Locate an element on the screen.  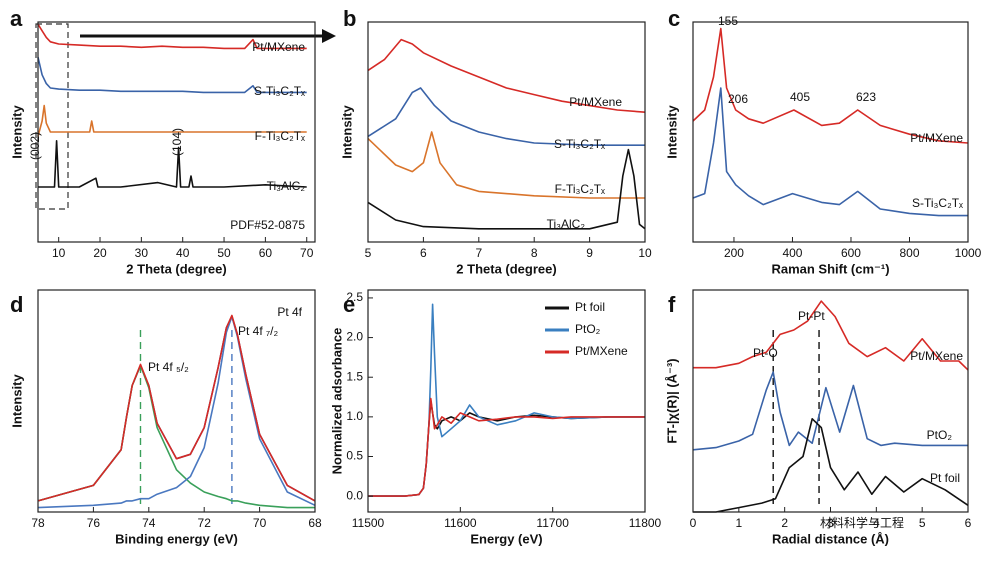
panel-label: f is located at coordinates (672, 304).